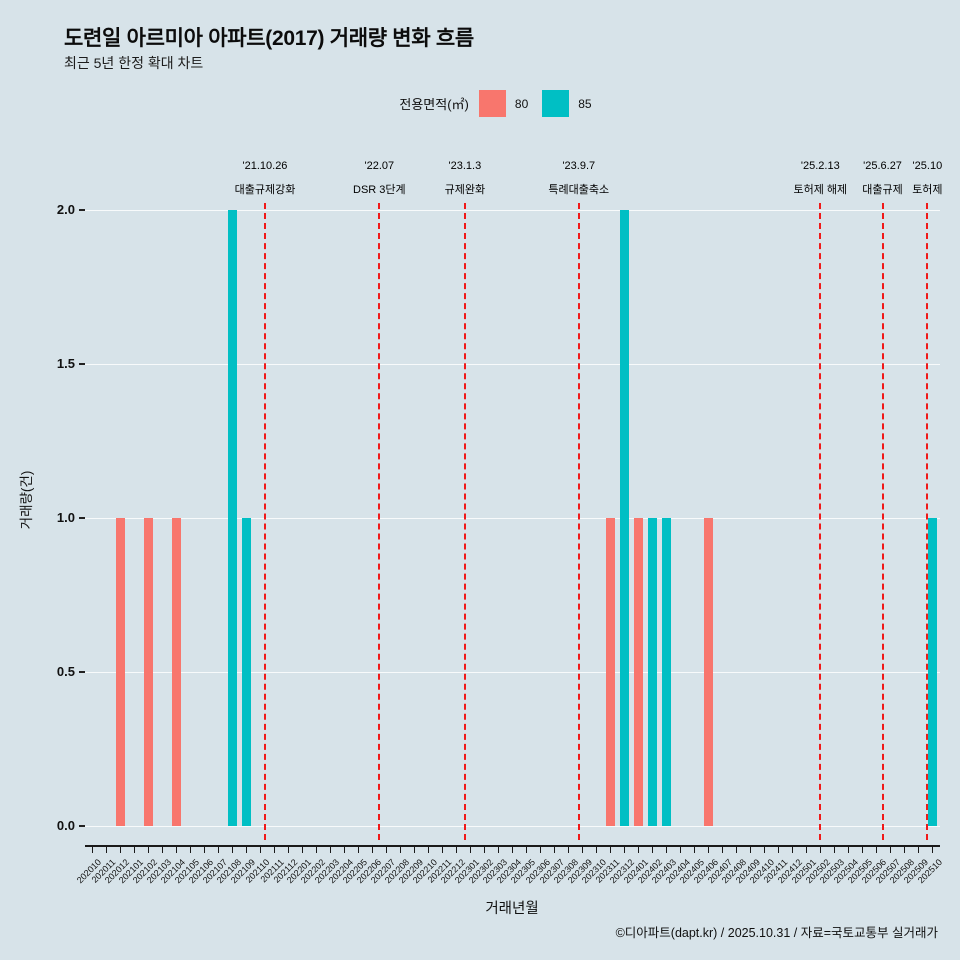 Image resolution: width=960 pixels, height=960 pixels. I want to click on event-label: 대출규제강화, so click(265, 190).